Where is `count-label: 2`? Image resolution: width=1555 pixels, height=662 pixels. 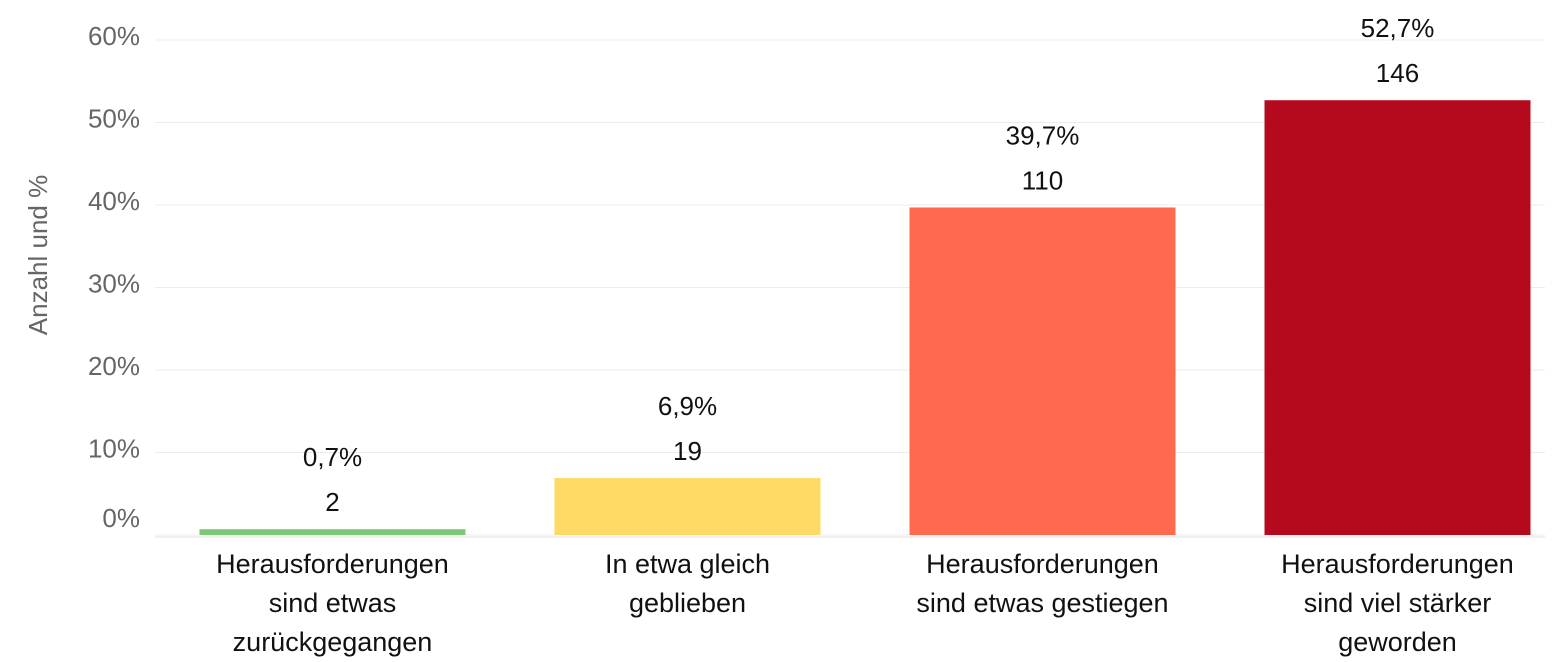
count-label: 2 is located at coordinates (332, 502).